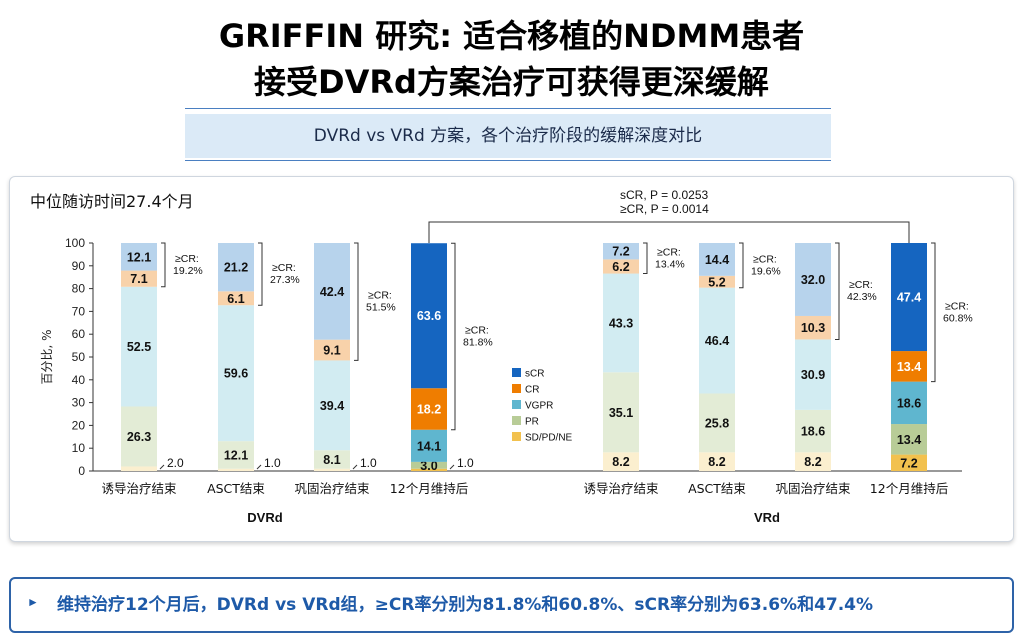  I want to click on data-label: 26.3, so click(139, 437).